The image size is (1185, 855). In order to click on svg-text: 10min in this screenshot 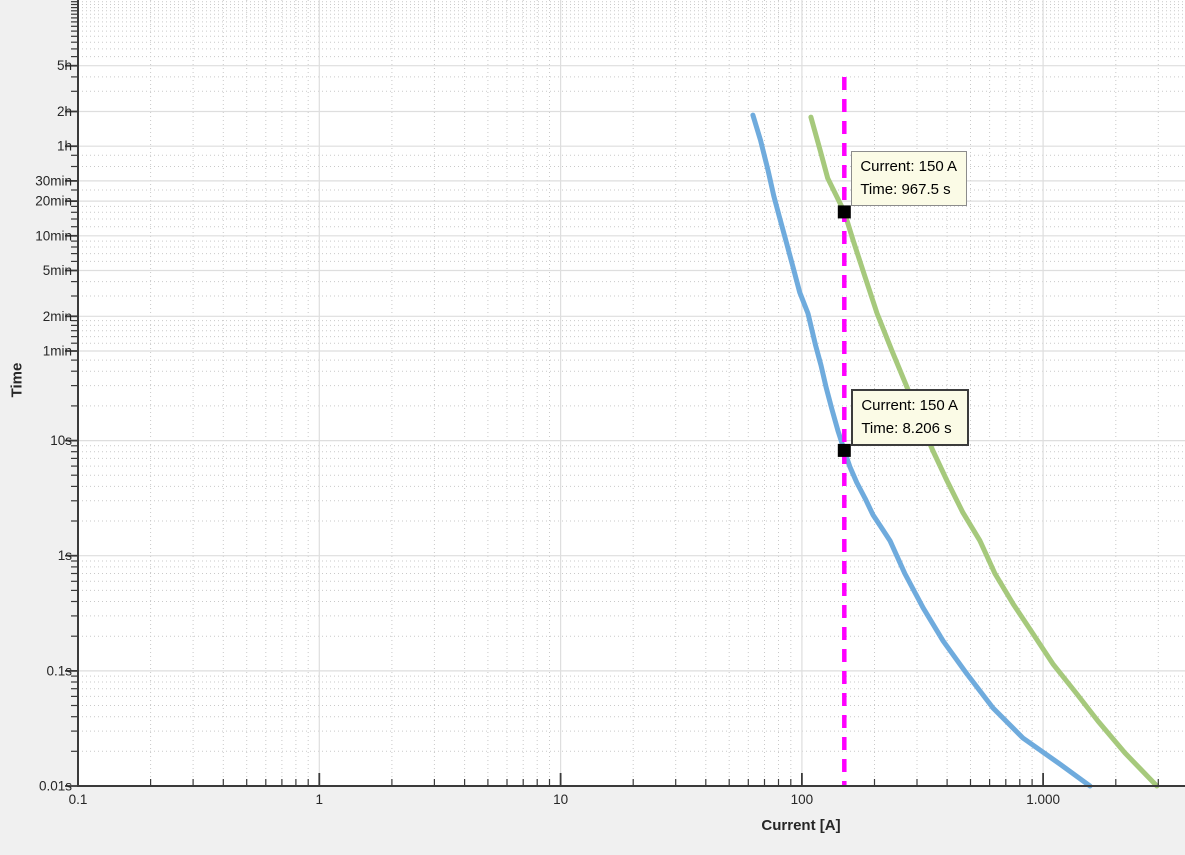, I will do `click(53, 235)`.